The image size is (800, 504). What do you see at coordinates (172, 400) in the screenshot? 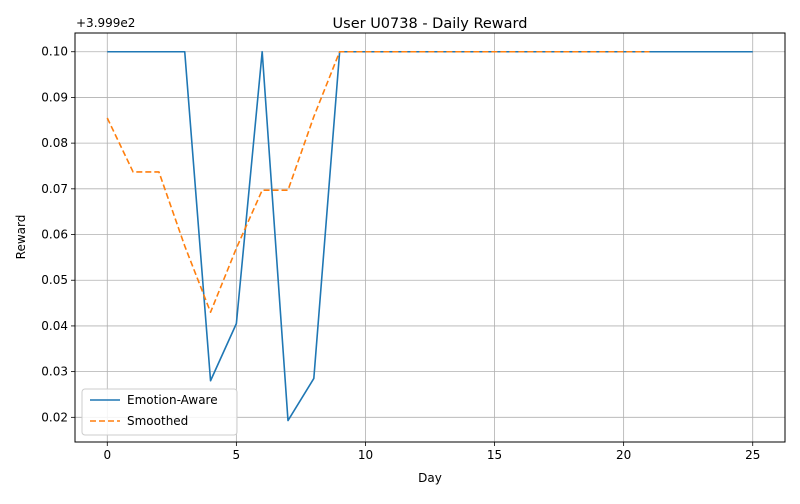
I see `legend-label-emotion-aware: Emotion-Aware` at bounding box center [172, 400].